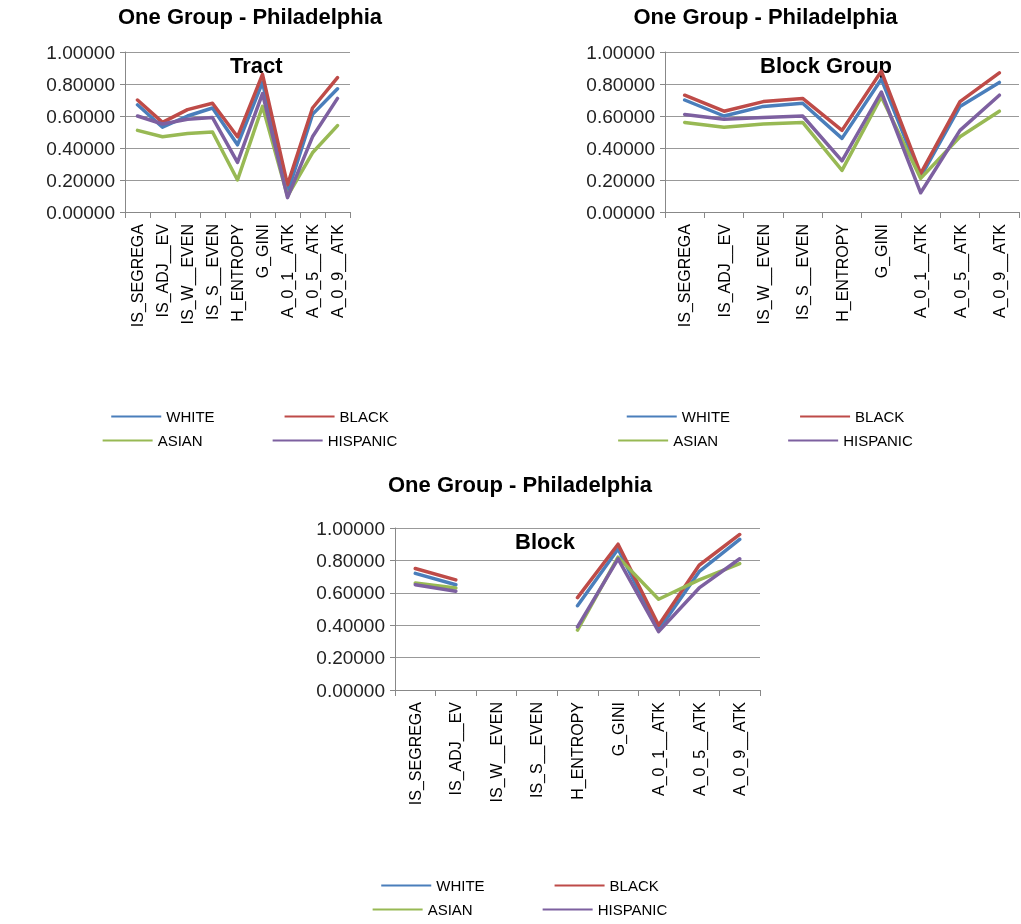 The height and width of the screenshot is (924, 1021). What do you see at coordinates (842, 142) in the screenshot?
I see `line-series` at bounding box center [842, 142].